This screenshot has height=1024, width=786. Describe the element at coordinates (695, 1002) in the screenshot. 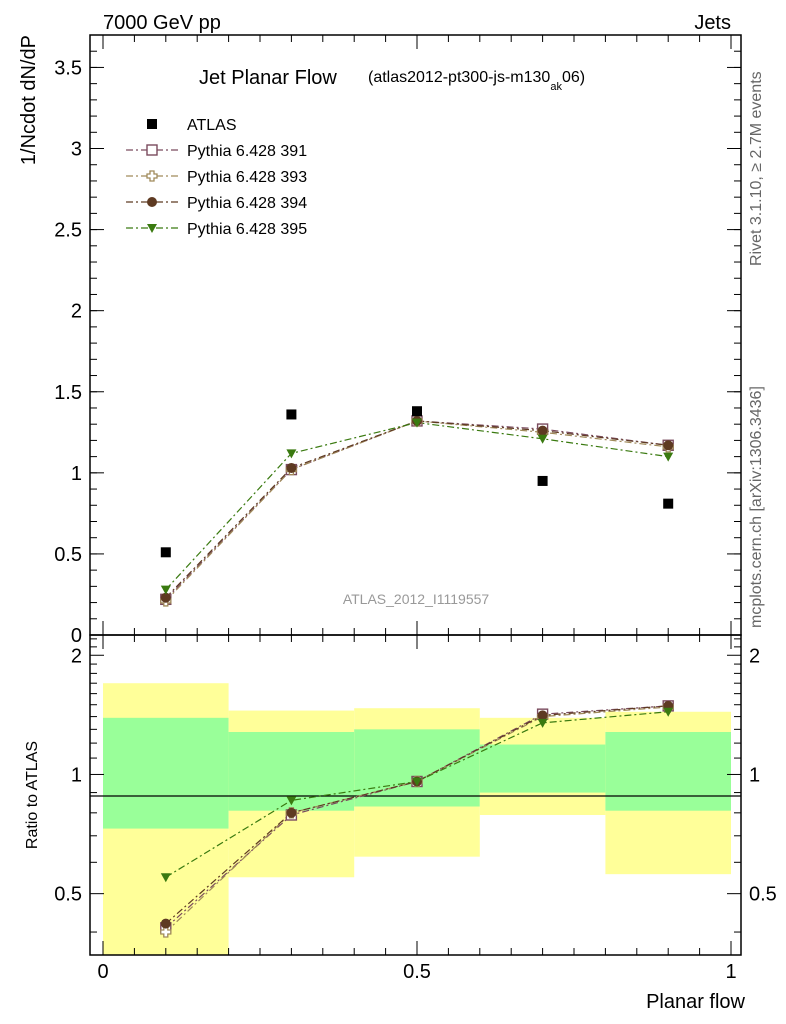

I see `x-axis-label: Planar flow` at that location.